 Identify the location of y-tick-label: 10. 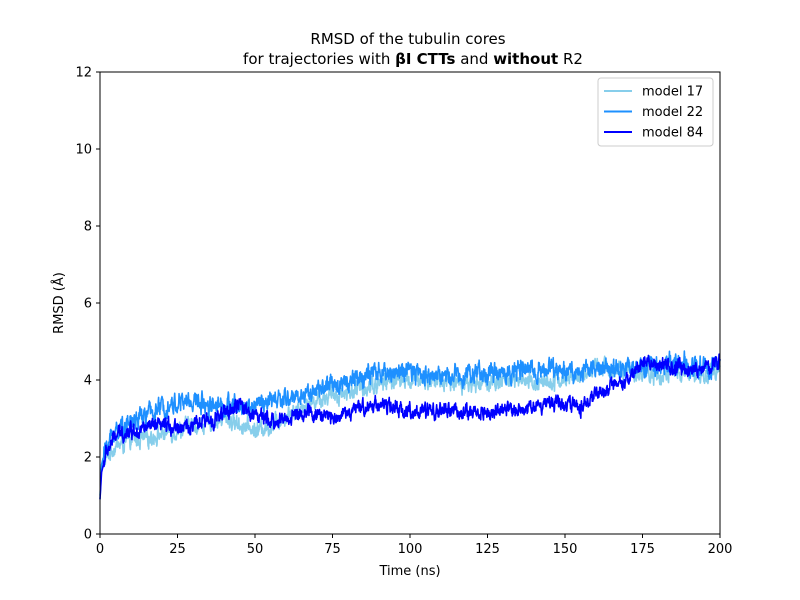
(83, 150).